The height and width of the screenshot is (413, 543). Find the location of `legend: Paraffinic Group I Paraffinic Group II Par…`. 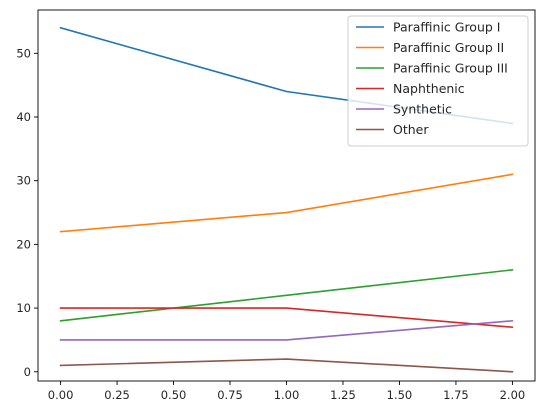

legend: Paraffinic Group I Paraffinic Group II Par… is located at coordinates (438, 81).